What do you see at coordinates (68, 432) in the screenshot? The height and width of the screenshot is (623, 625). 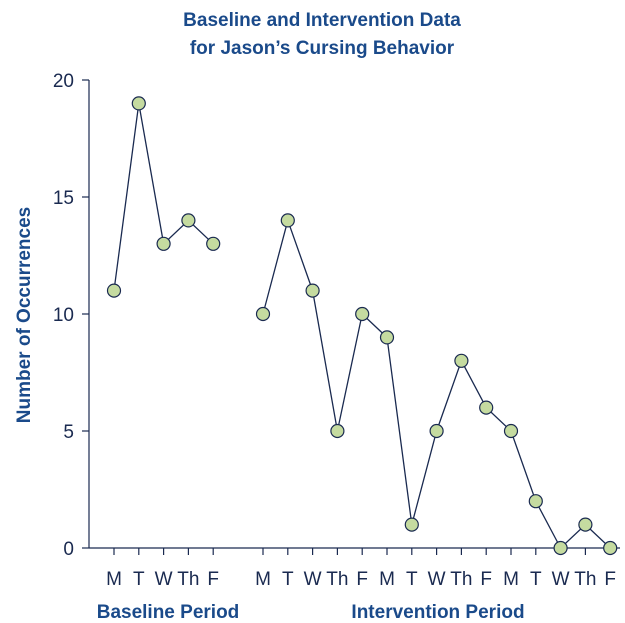 I see `y-tick-label: 5` at bounding box center [68, 432].